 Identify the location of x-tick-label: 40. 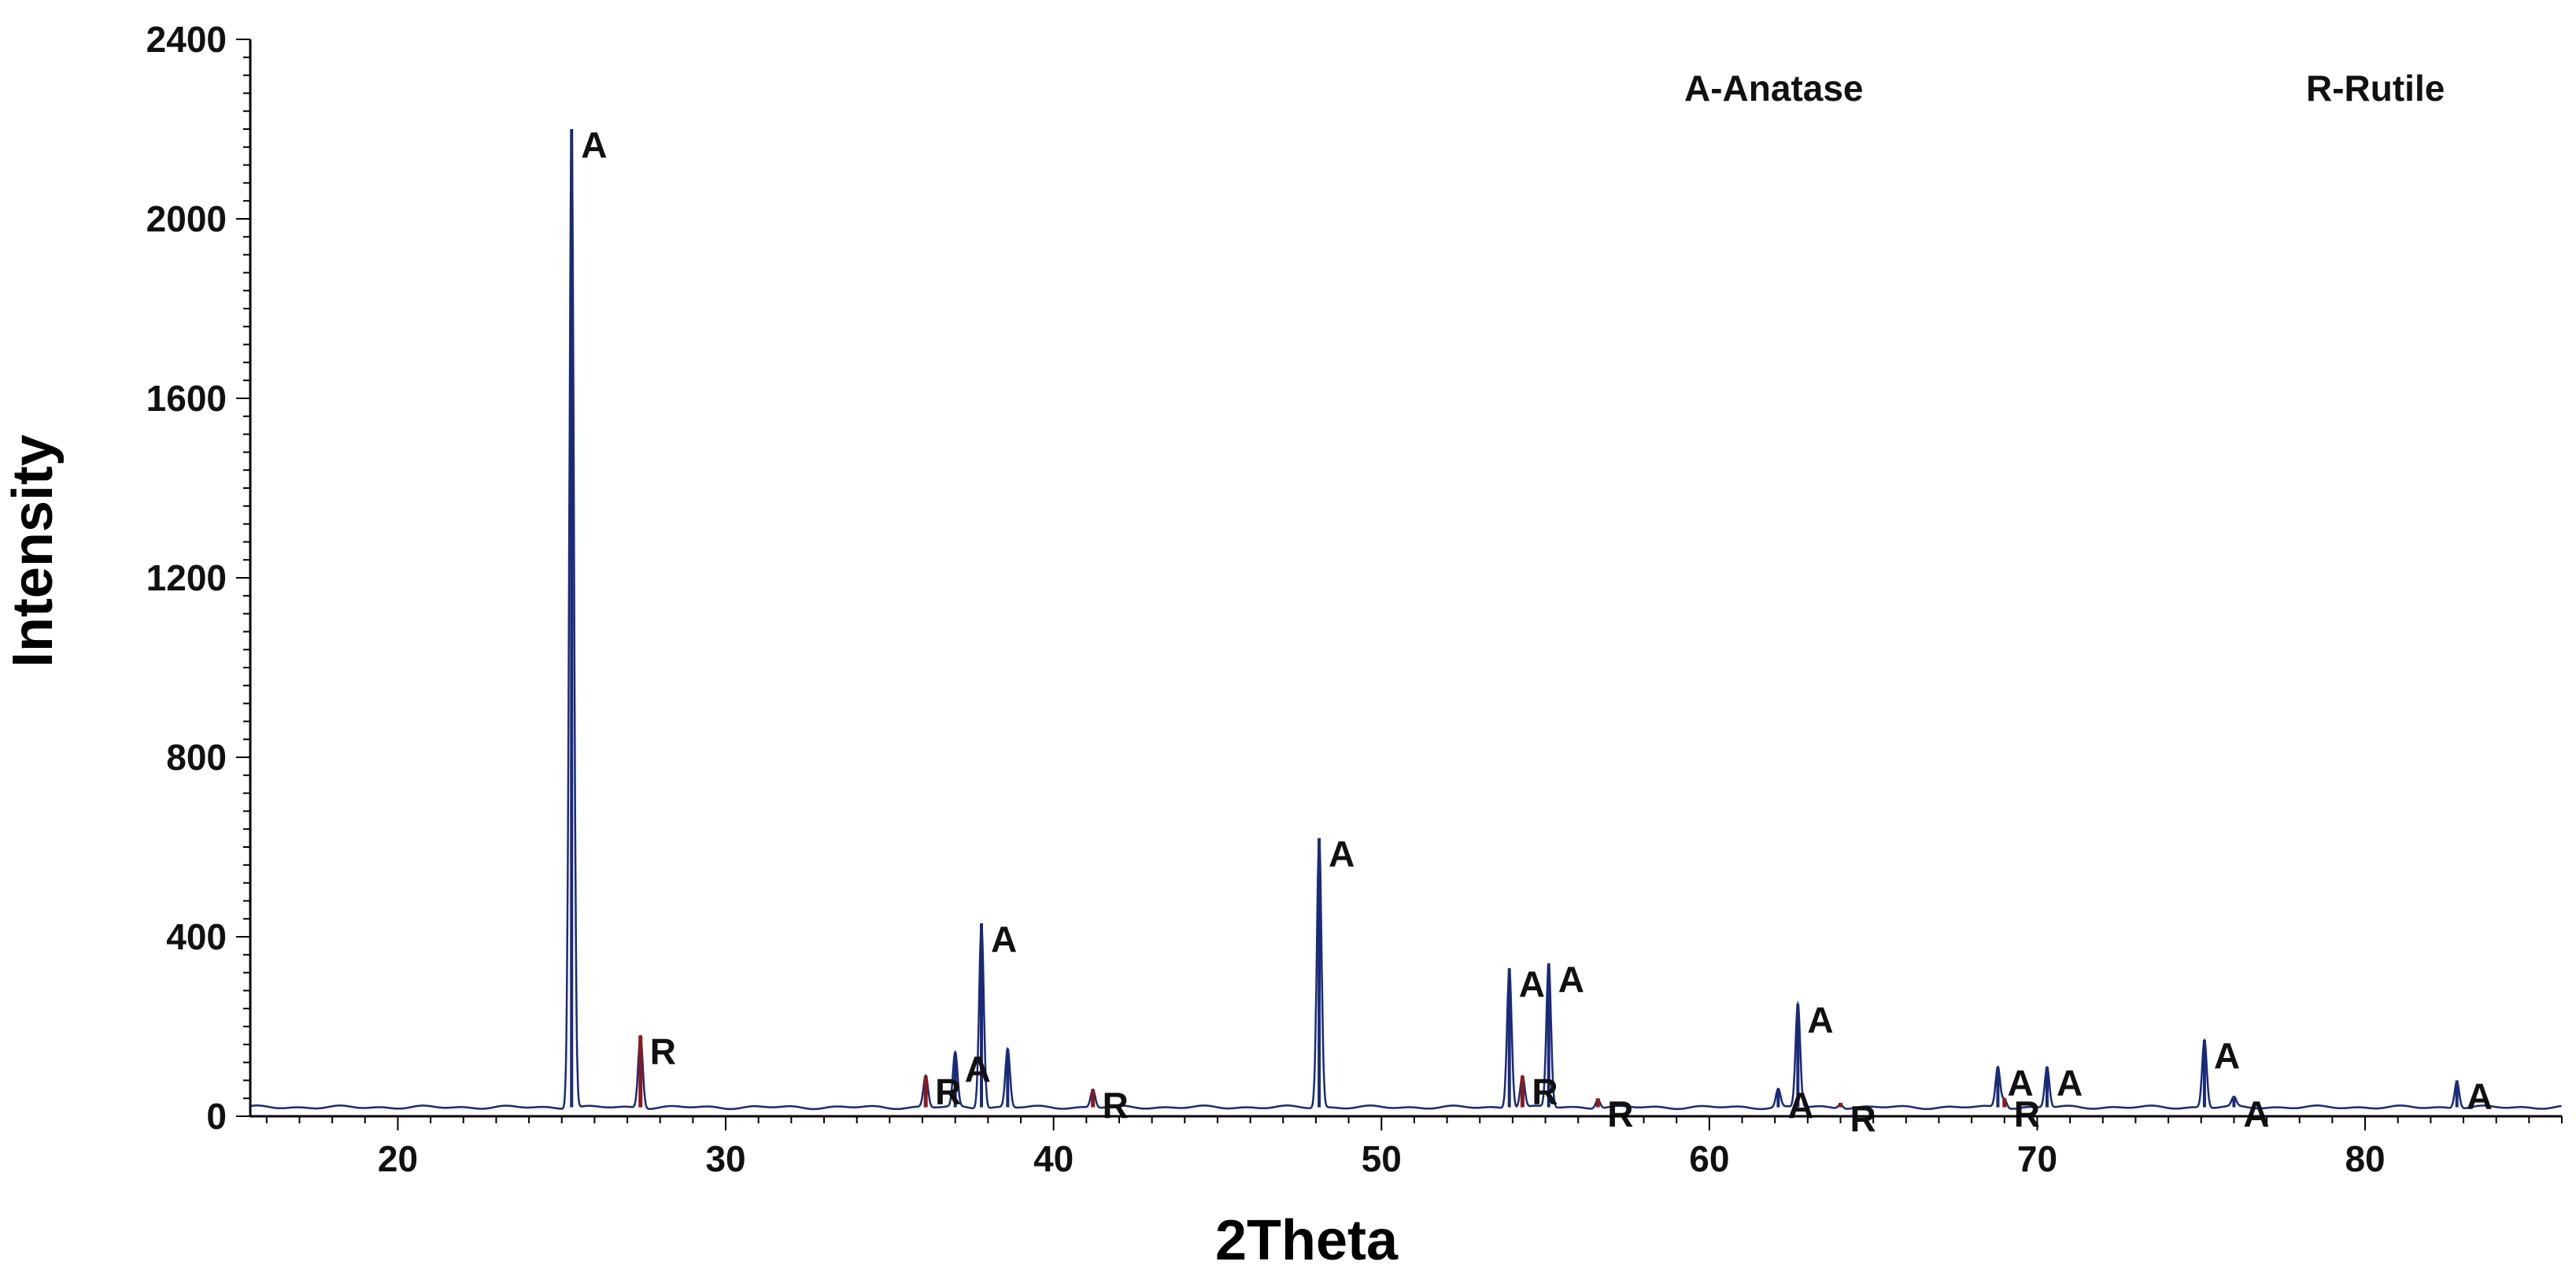
(1053, 1158).